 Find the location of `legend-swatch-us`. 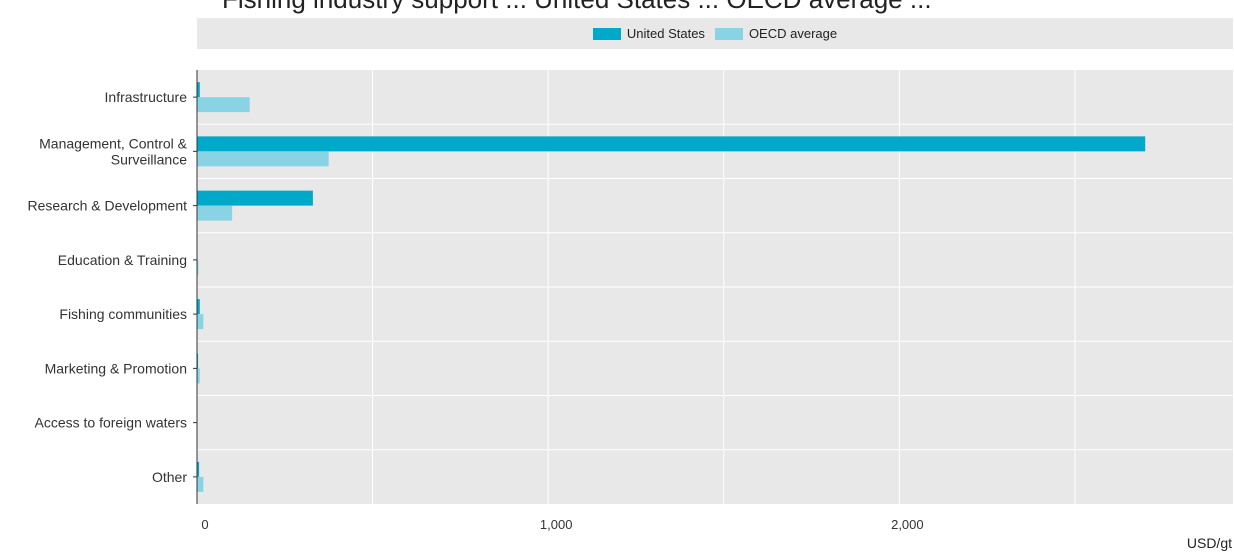

legend-swatch-us is located at coordinates (606, 33).